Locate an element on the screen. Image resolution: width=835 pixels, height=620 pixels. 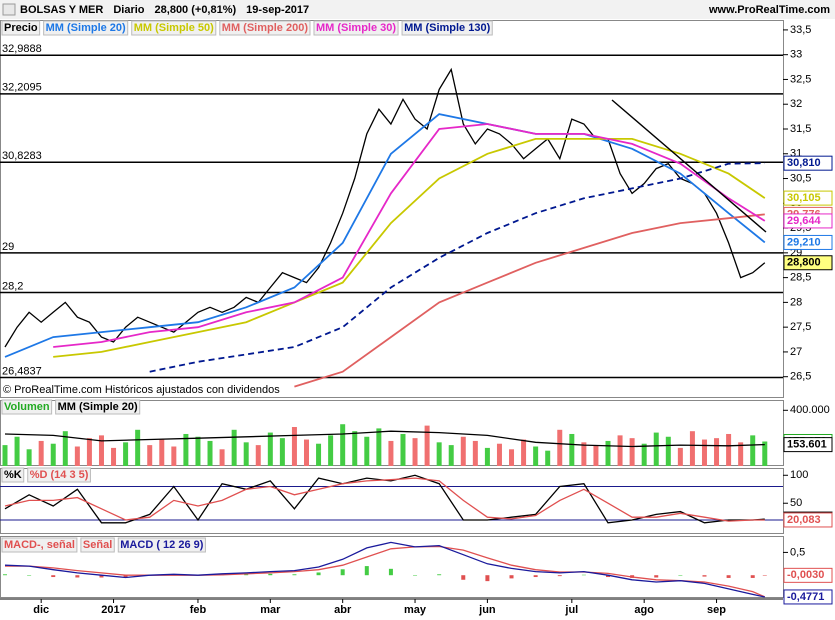
y-tick-label: 32,5 is located at coordinates (800, 79).